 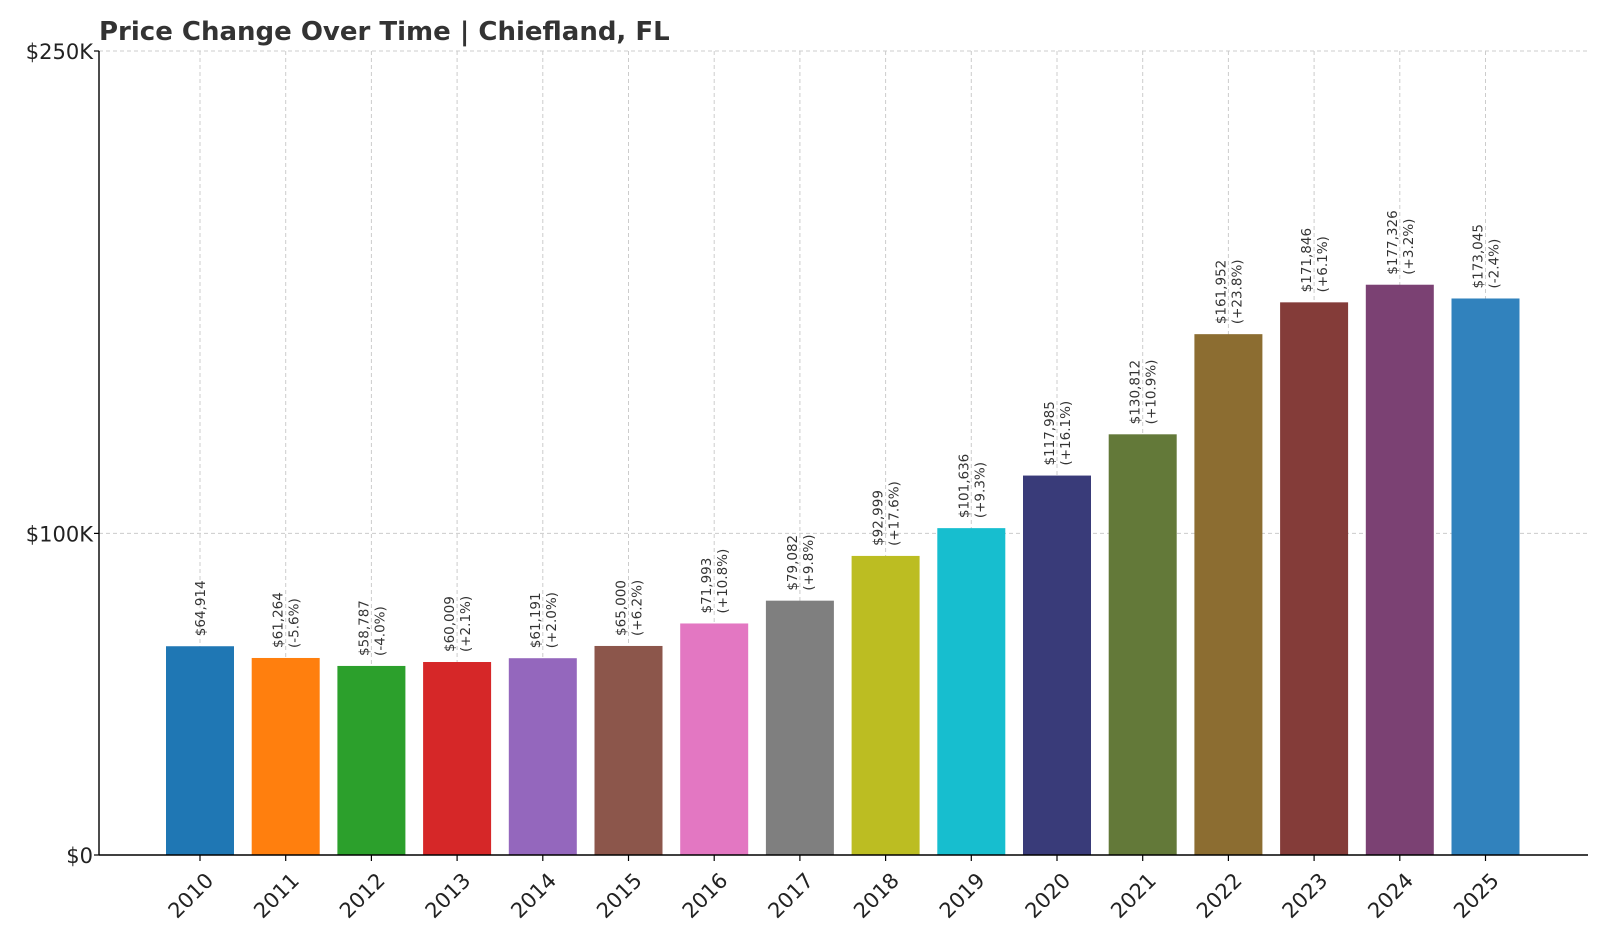 I want to click on bar-value-label: $58,787, so click(x=364, y=628).